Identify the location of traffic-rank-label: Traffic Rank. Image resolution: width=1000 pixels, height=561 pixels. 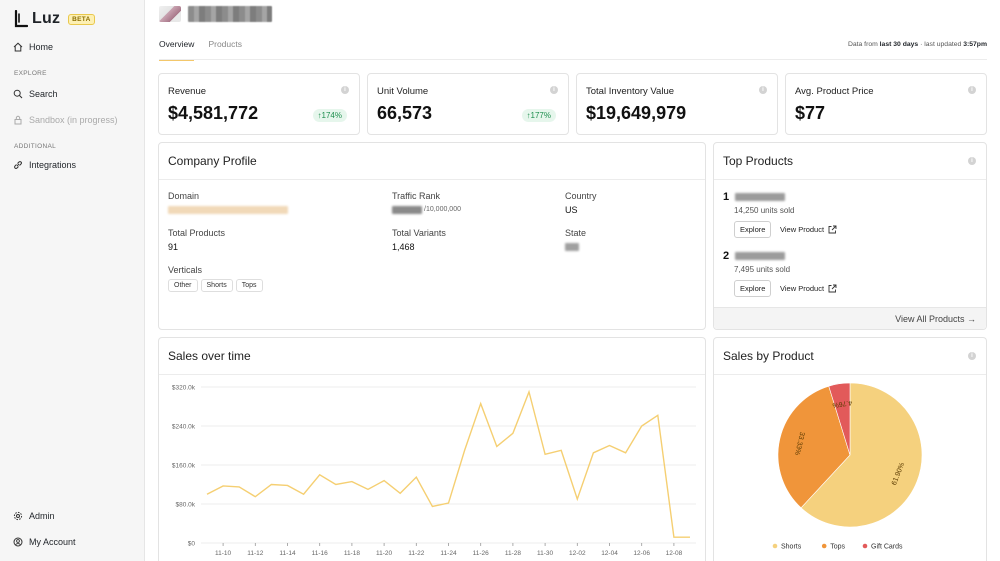
(416, 196).